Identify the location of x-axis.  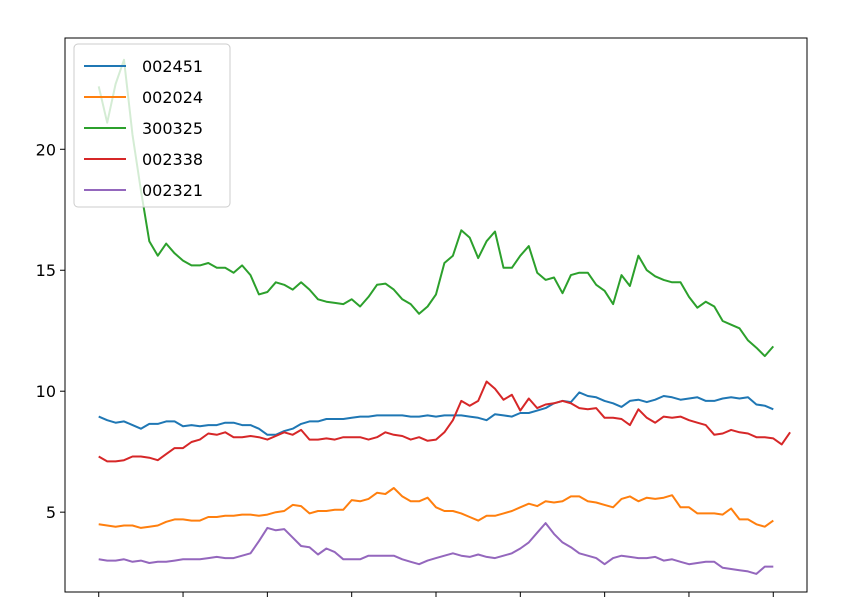
(436, 594).